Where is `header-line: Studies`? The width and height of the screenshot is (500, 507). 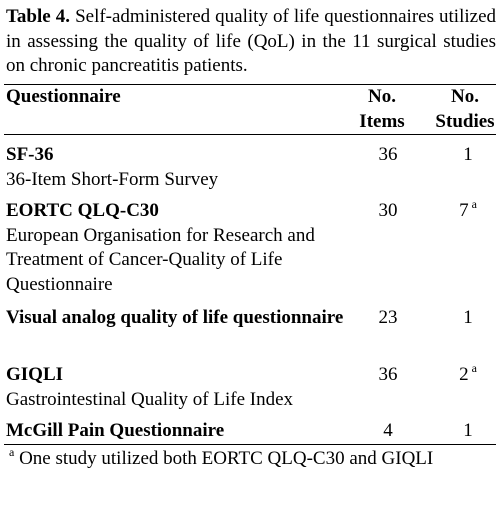
header-line: Studies is located at coordinates (465, 121).